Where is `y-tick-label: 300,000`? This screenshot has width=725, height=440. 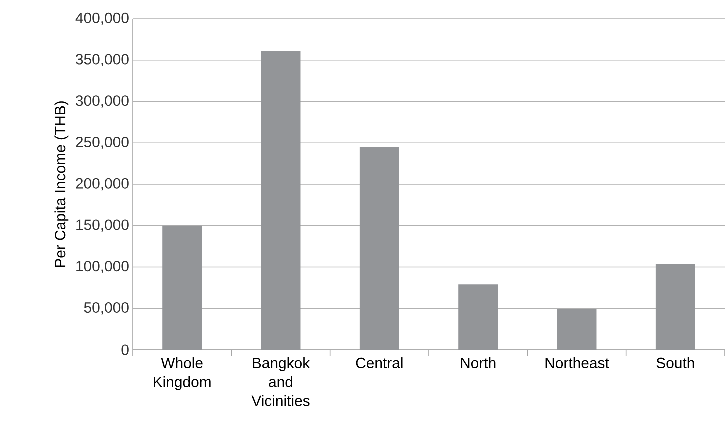
y-tick-label: 300,000 is located at coordinates (102, 102).